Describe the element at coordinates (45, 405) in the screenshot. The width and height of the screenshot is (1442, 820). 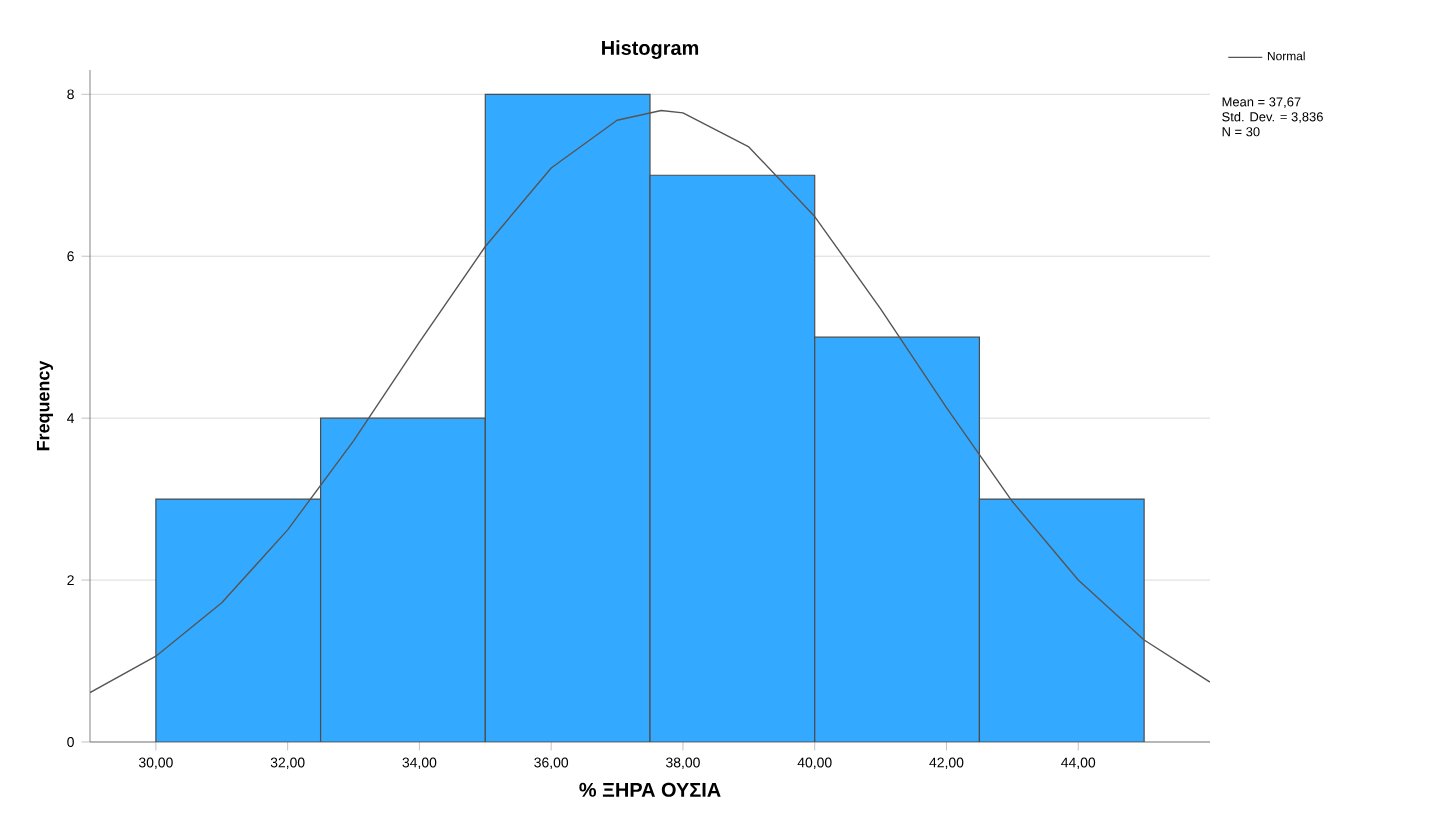
I see `y-axis-title: Frequency` at that location.